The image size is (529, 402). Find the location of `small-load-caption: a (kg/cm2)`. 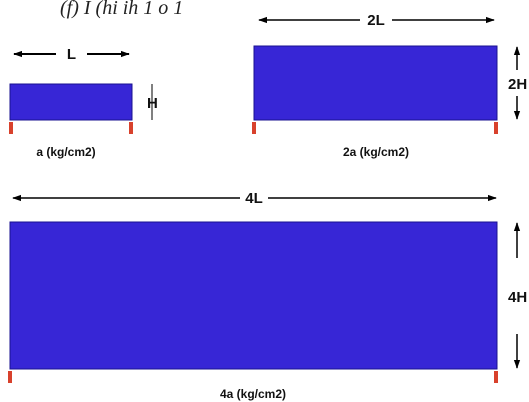

small-load-caption: a (kg/cm2) is located at coordinates (65, 152).